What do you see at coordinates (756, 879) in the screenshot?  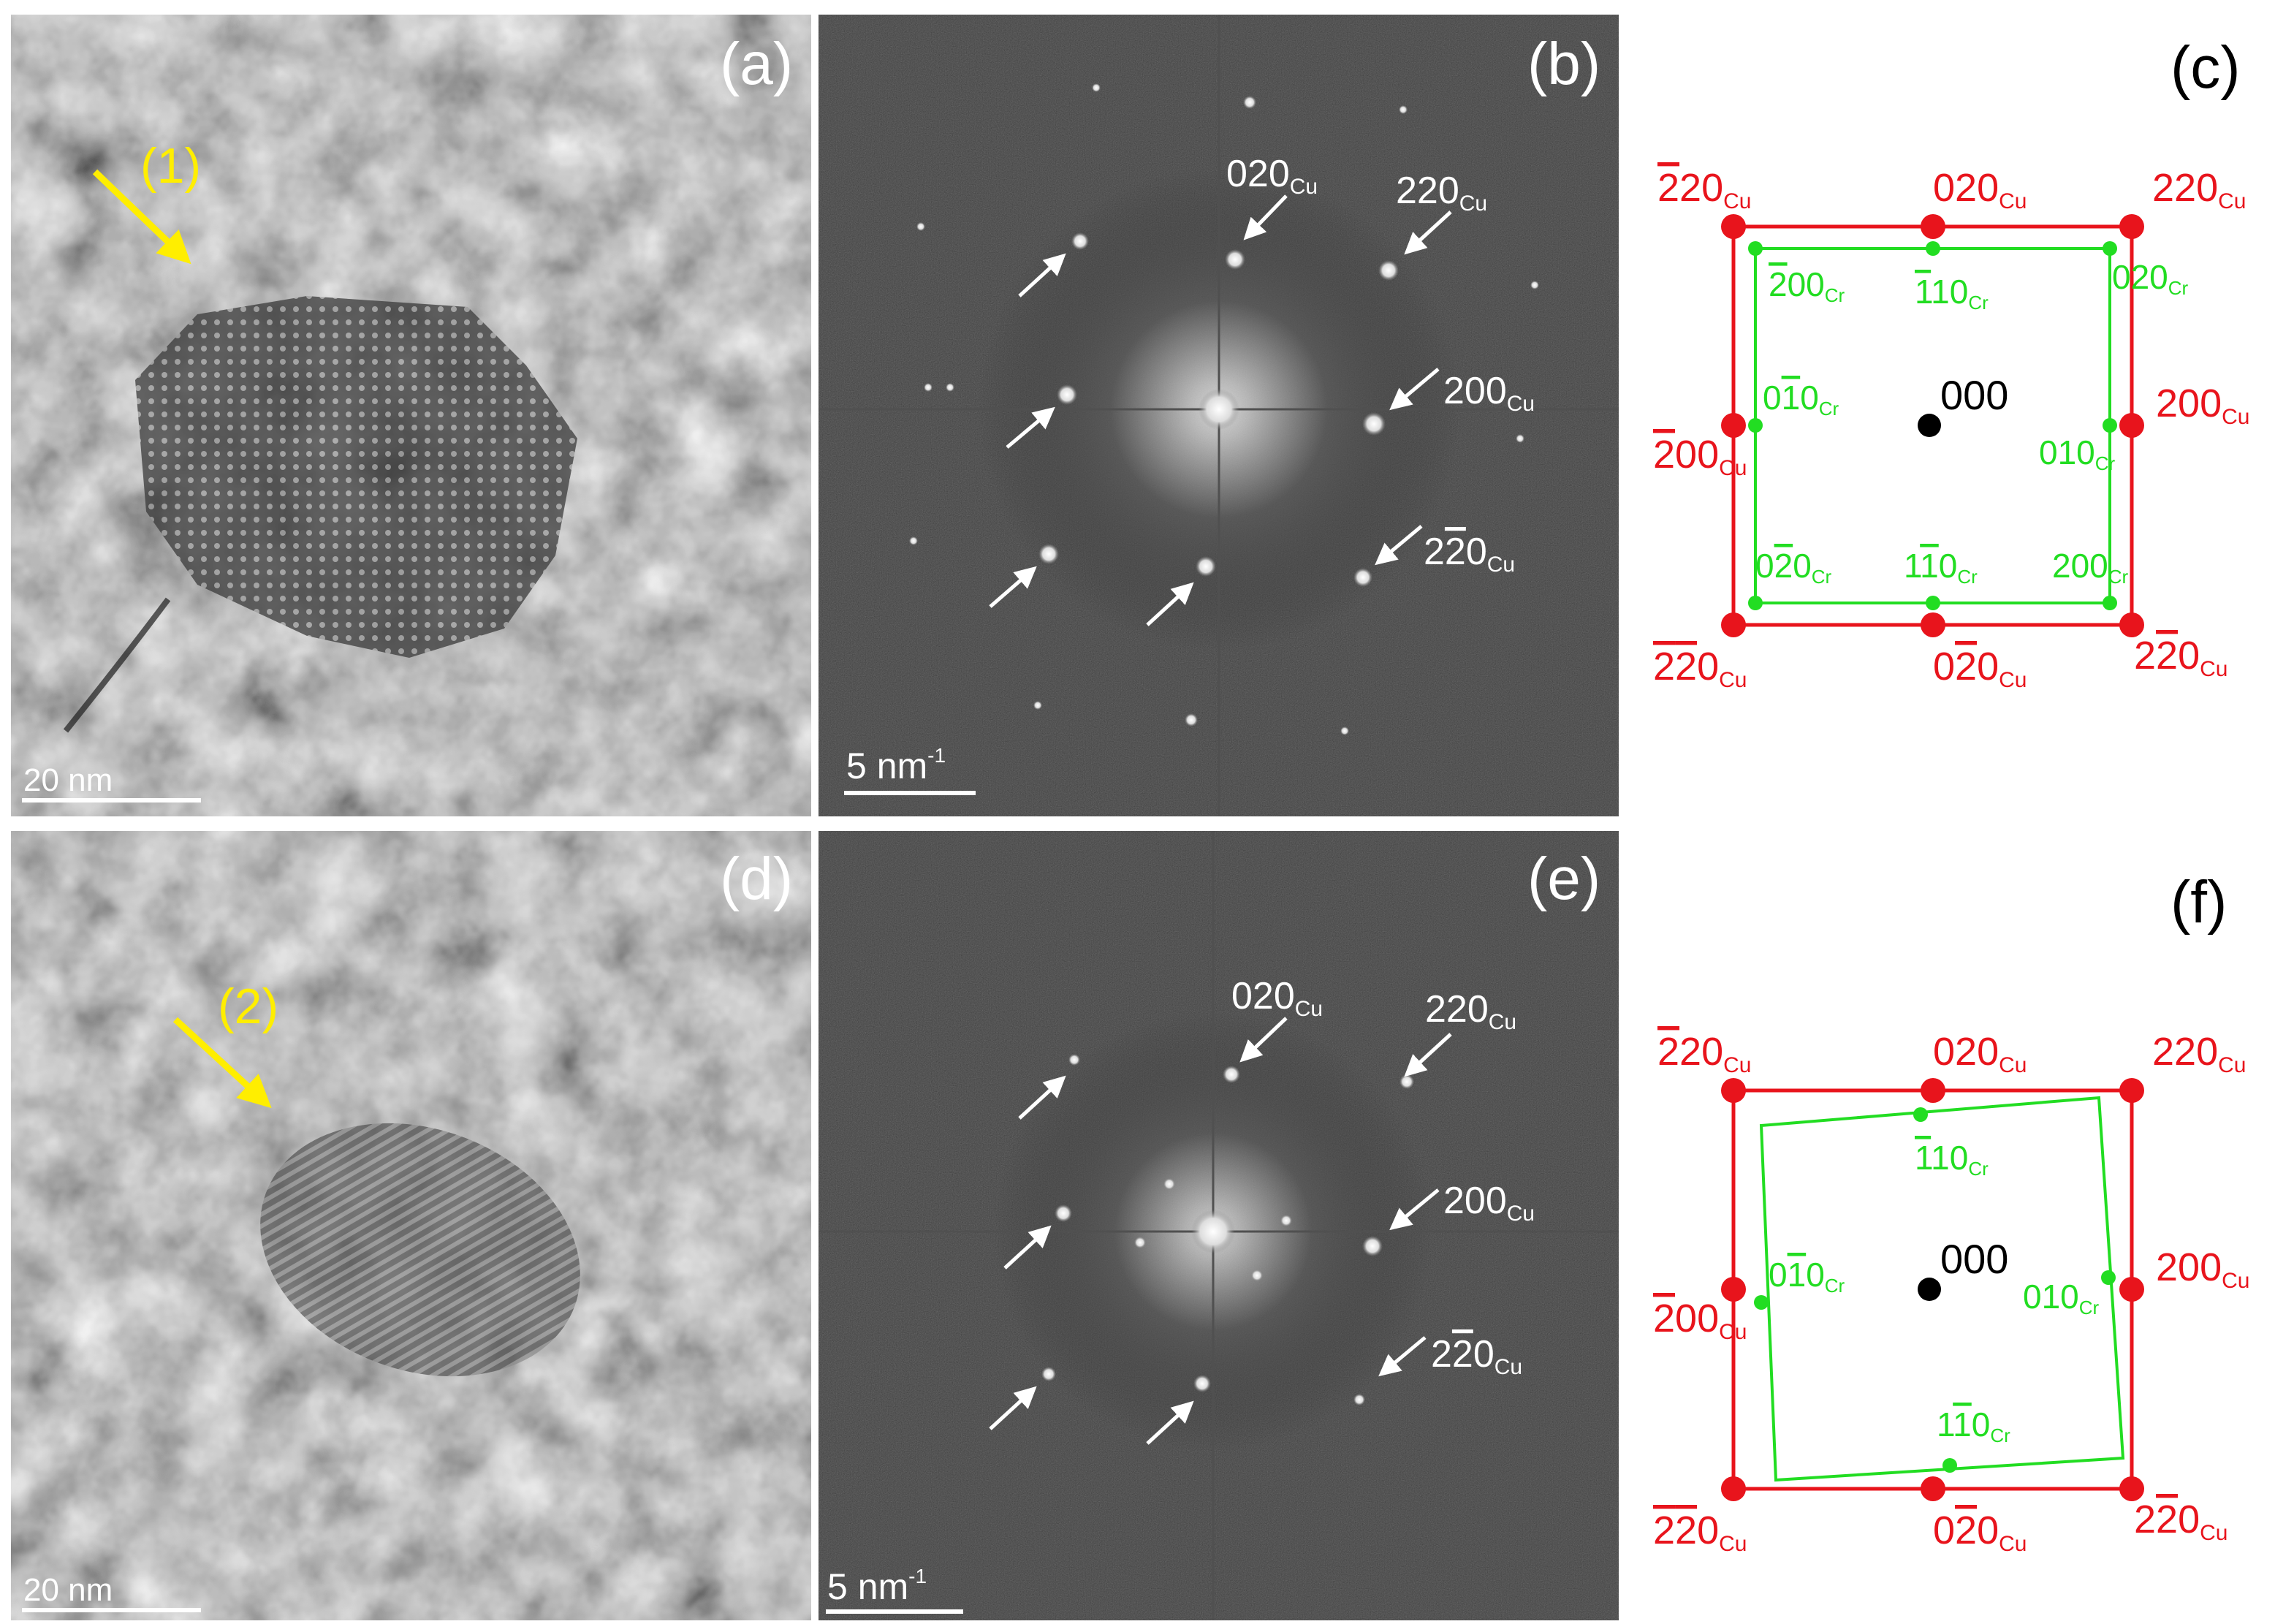 I see `panel-label-d: (d)` at bounding box center [756, 879].